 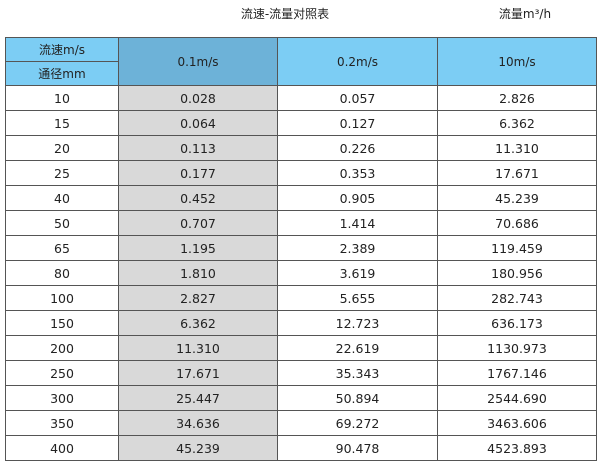 What do you see at coordinates (198, 148) in the screenshot?
I see `flow-cell: 0.113` at bounding box center [198, 148].